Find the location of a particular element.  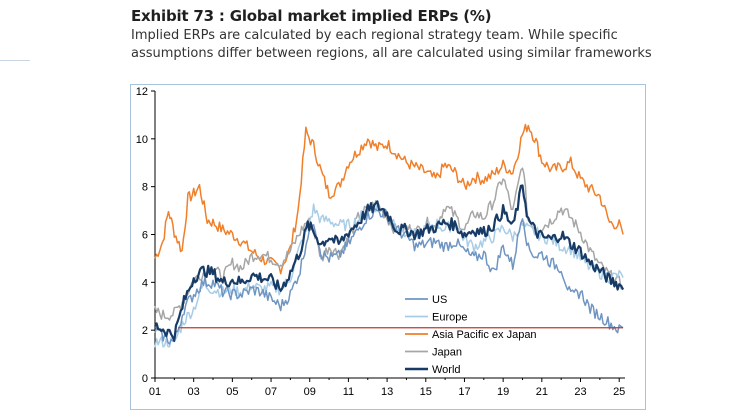

x-tick-label: 15 is located at coordinates (426, 392).